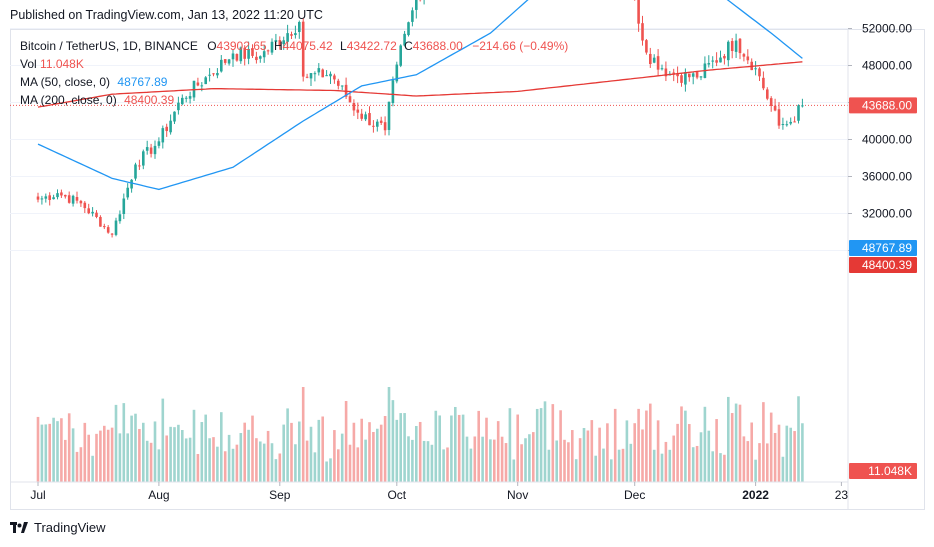 The height and width of the screenshot is (547, 934). I want to click on y-tick-label: 52000.00, so click(887, 29).